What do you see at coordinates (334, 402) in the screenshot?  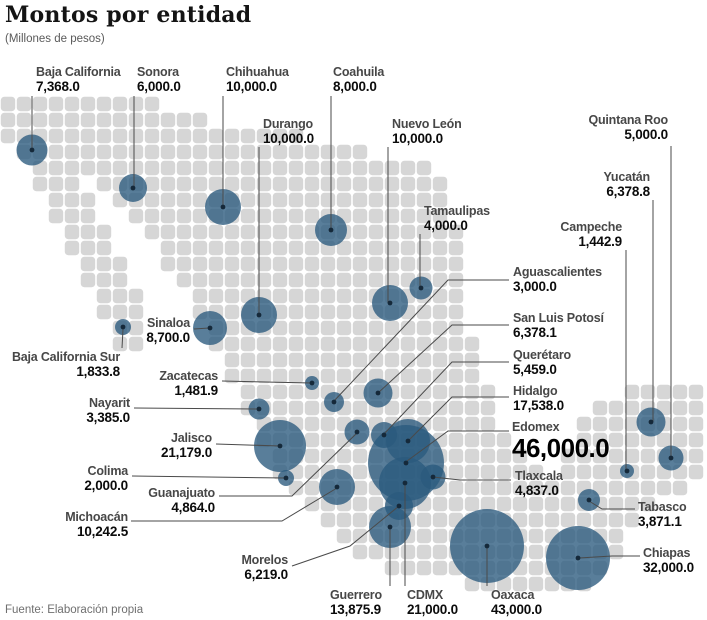 I see `center-dot-aguascalientes` at bounding box center [334, 402].